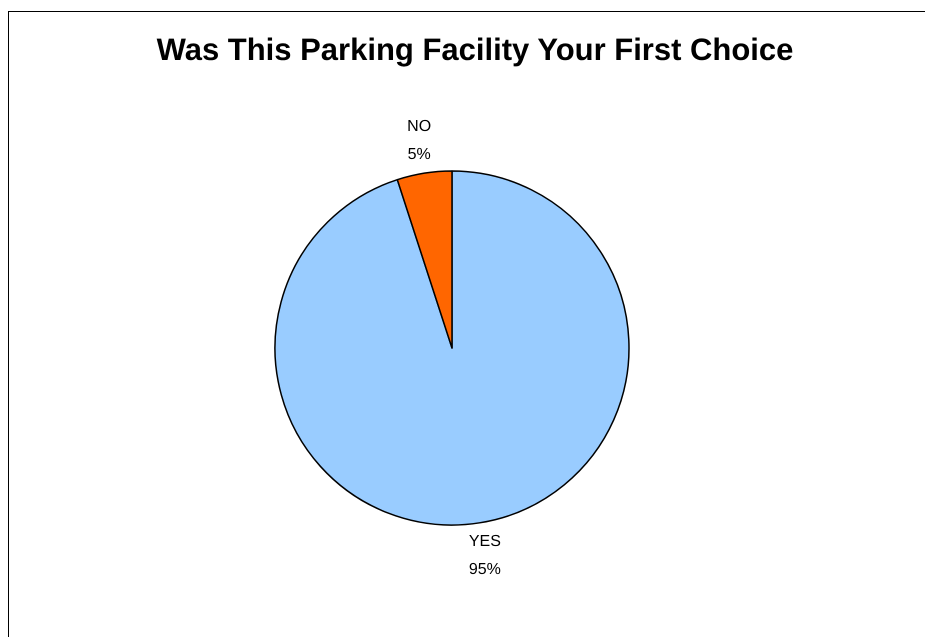  I want to click on data-label: 5%, so click(419, 155).